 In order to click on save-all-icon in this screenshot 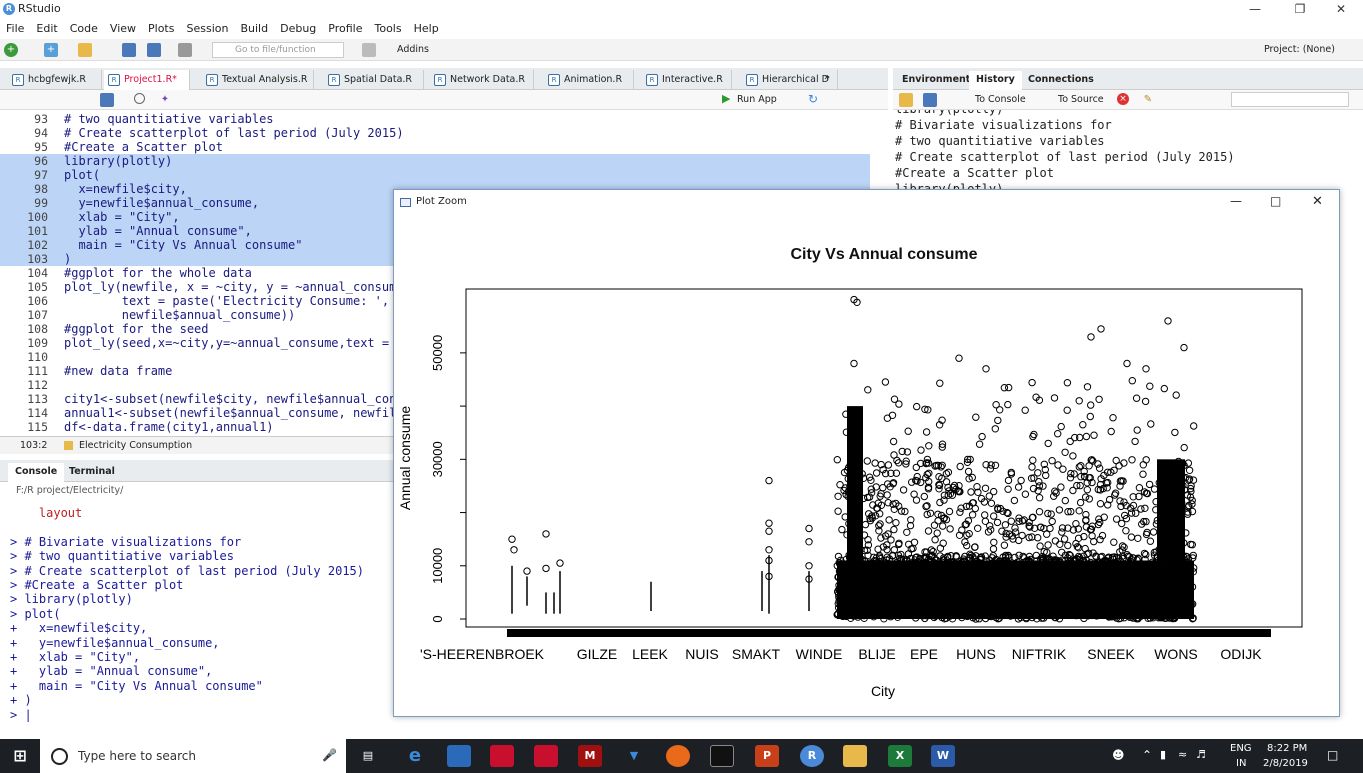, I will do `click(154, 50)`.